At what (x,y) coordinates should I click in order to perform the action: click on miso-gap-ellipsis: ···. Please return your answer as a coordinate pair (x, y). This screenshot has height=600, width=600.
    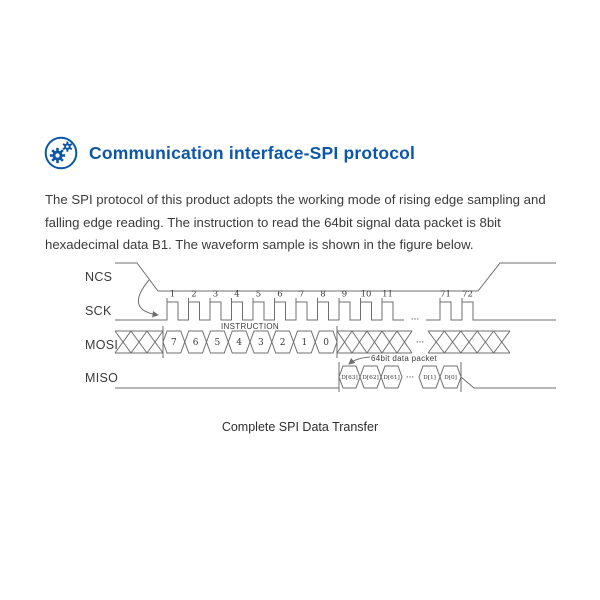
    Looking at the image, I should click on (410, 378).